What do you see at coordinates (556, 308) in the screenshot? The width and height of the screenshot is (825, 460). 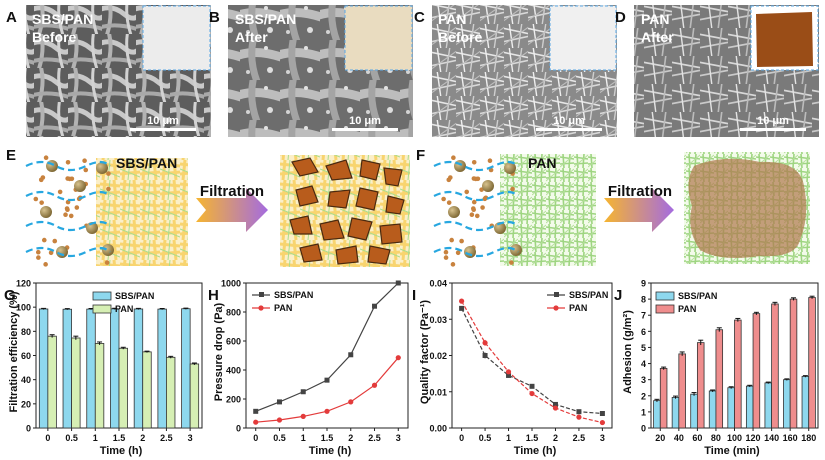 I see `legend-marker` at bounding box center [556, 308].